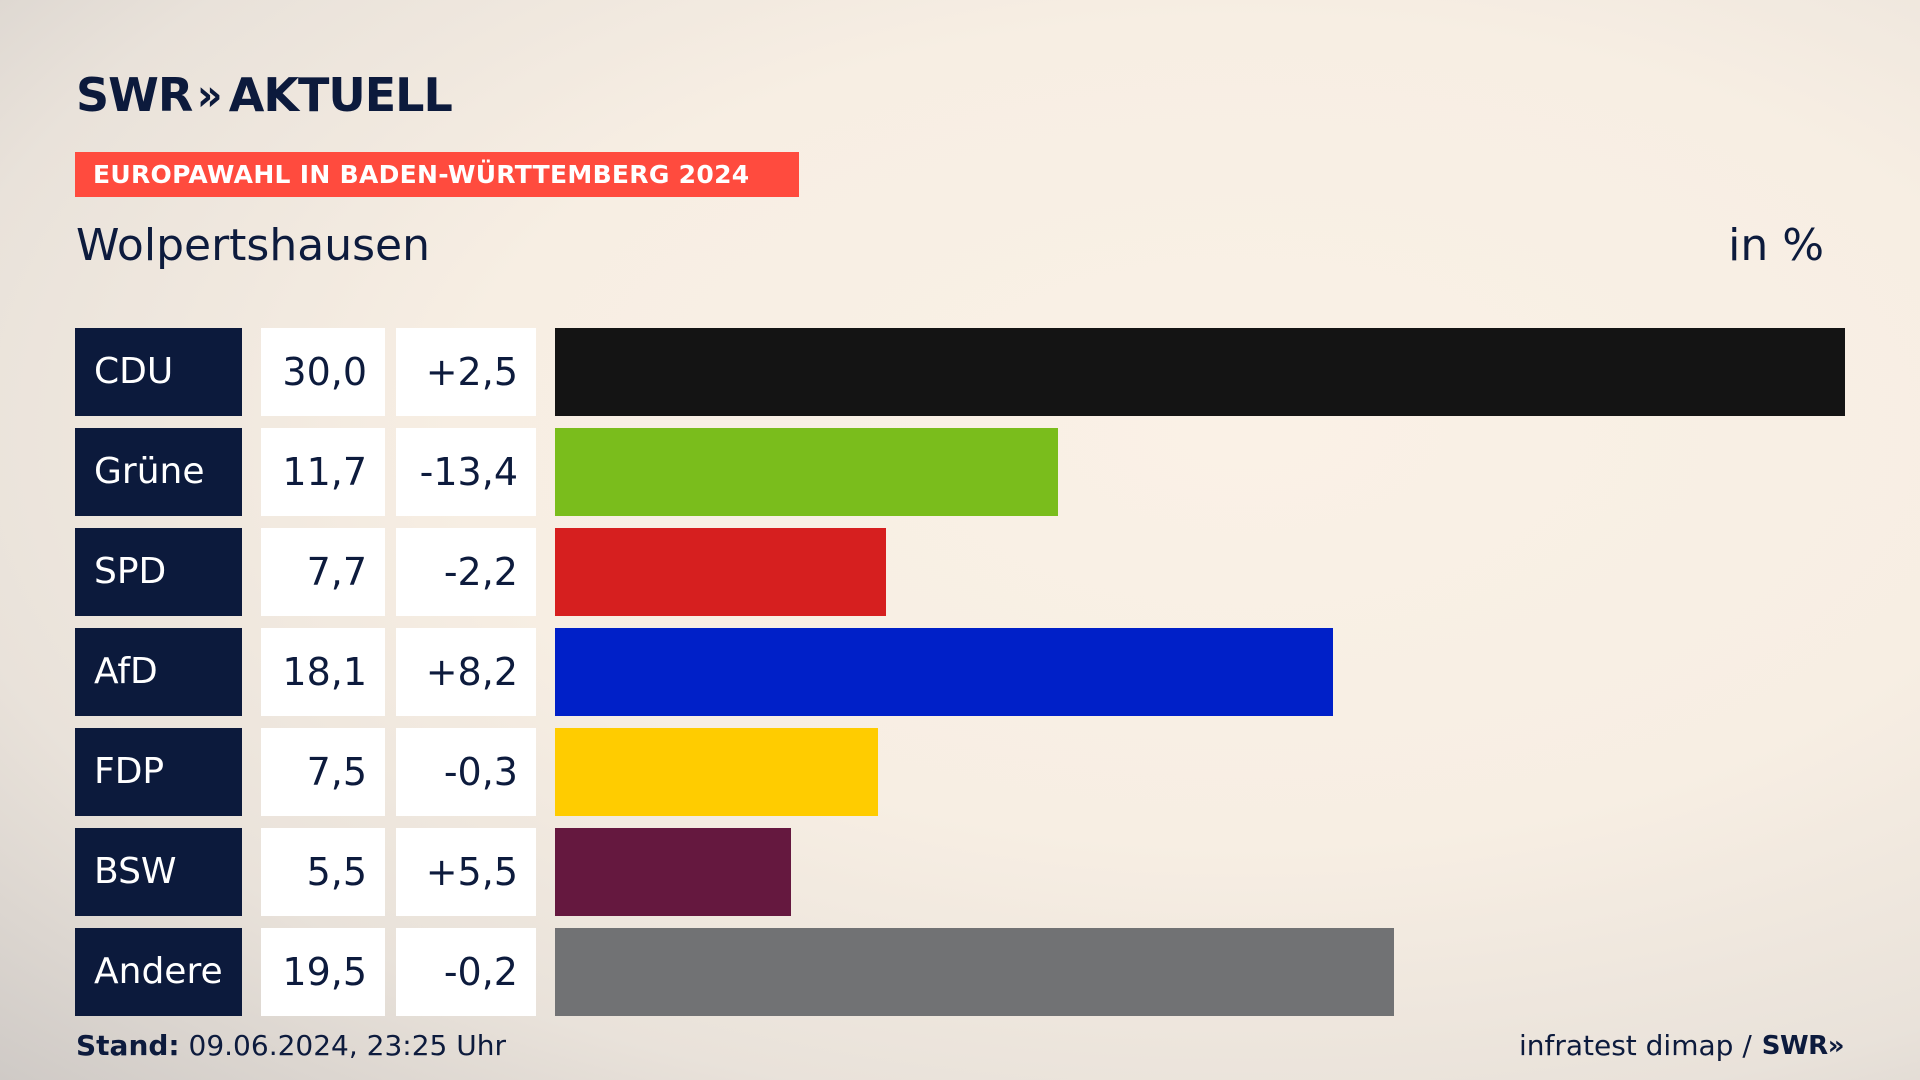 The width and height of the screenshot is (1920, 1080). I want to click on vote-share-label: 5,5, so click(323, 872).